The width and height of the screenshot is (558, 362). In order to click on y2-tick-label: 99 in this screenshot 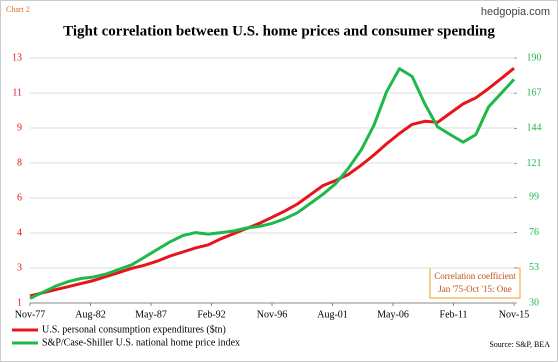, I will do `click(534, 197)`.